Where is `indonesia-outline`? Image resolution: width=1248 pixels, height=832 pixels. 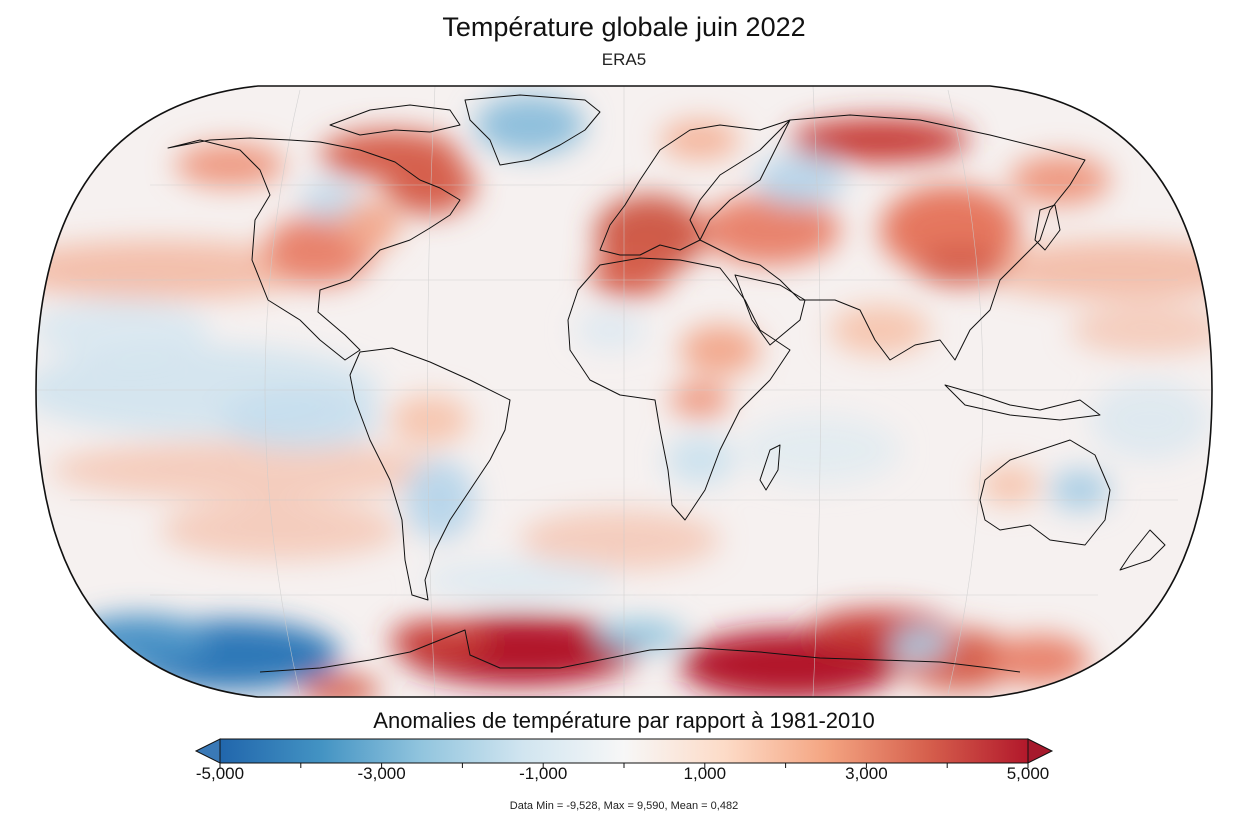
indonesia-outline is located at coordinates (1022, 402).